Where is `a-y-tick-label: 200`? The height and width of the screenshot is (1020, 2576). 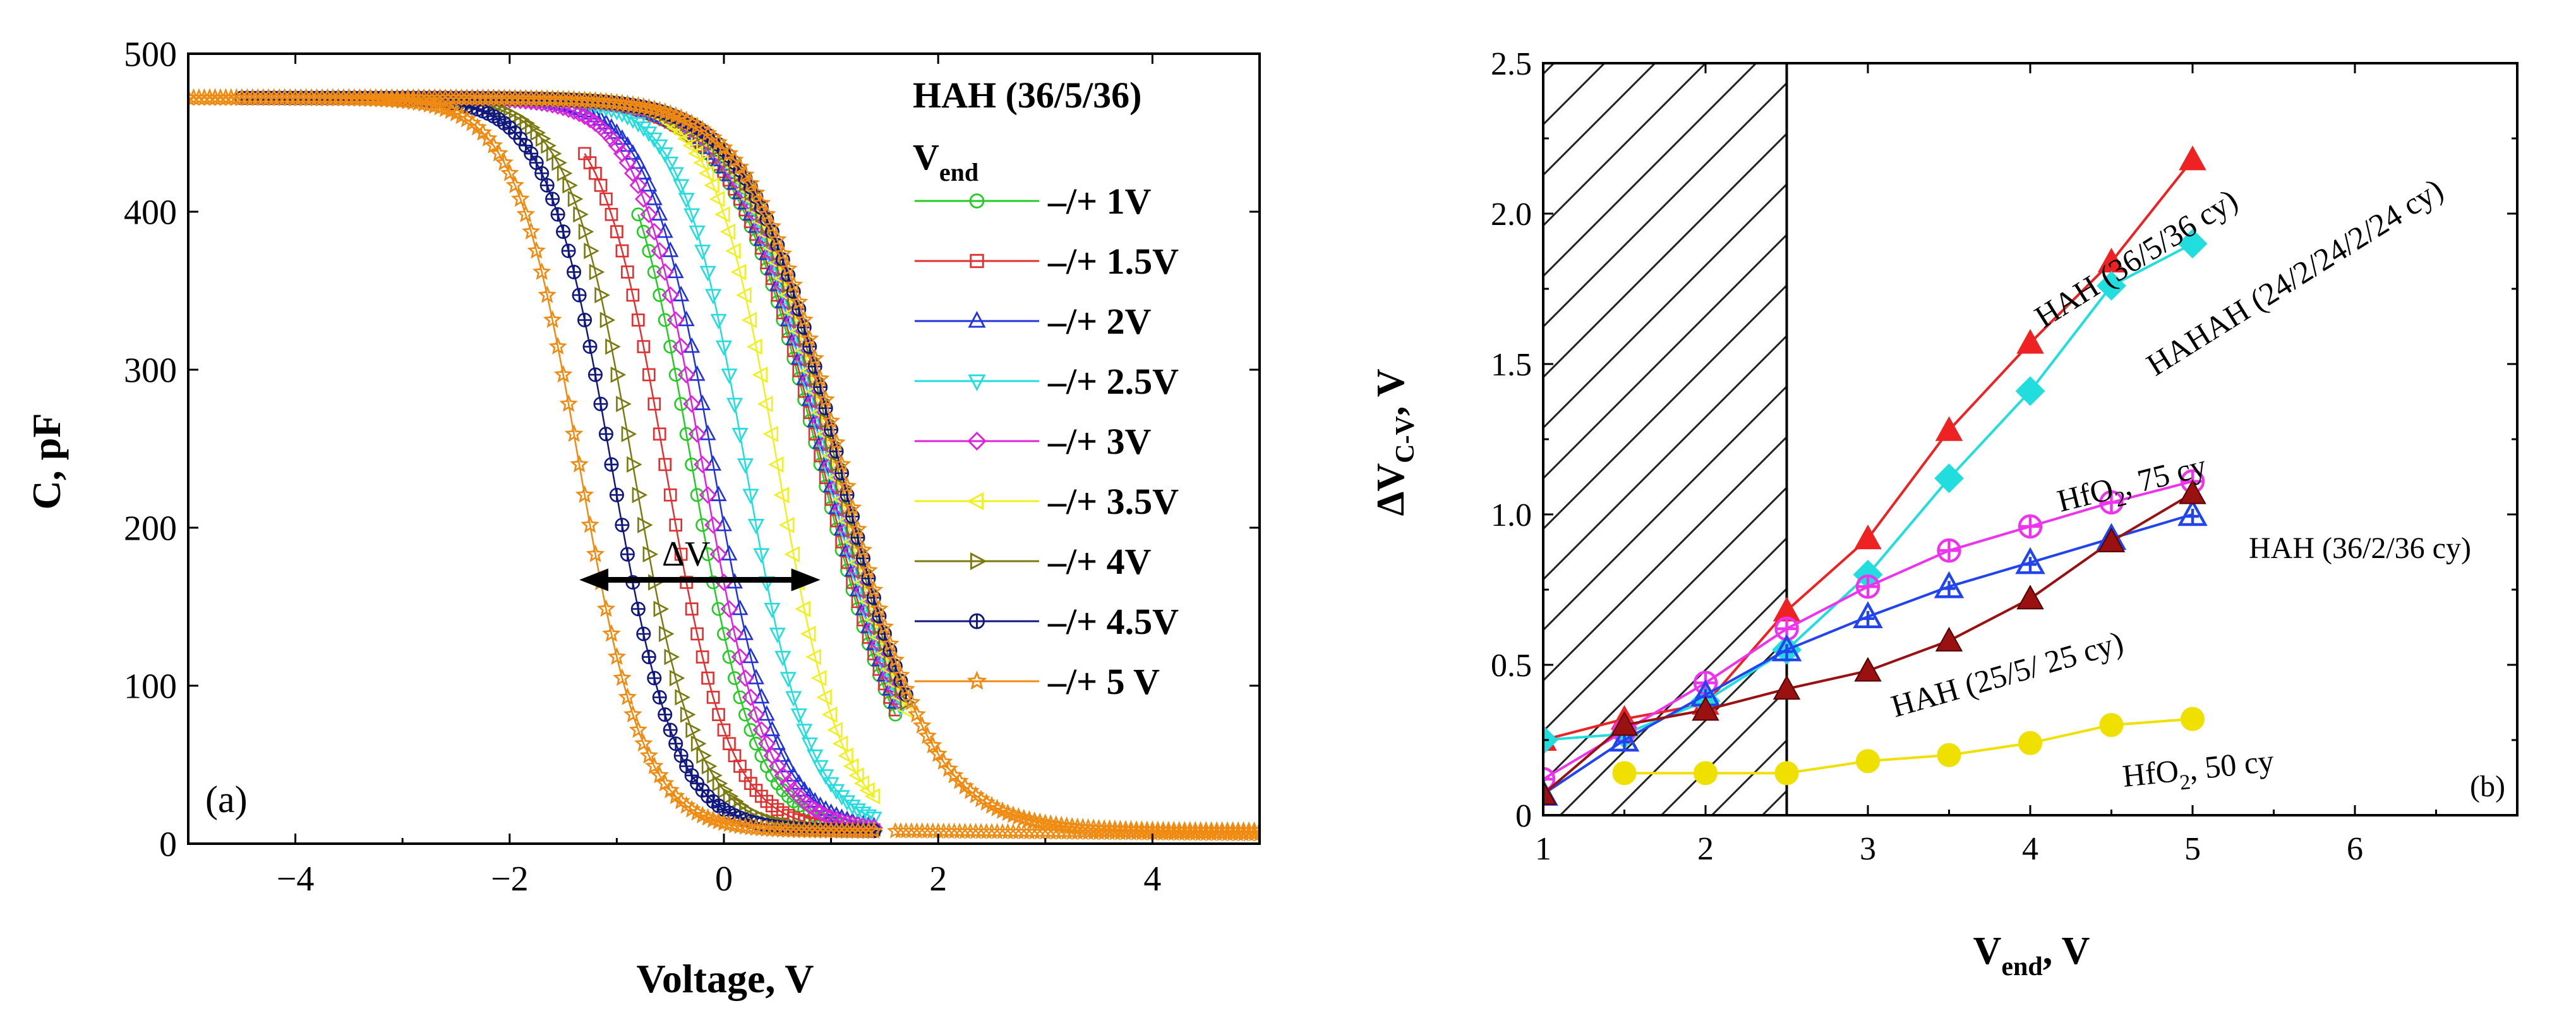 a-y-tick-label: 200 is located at coordinates (150, 529).